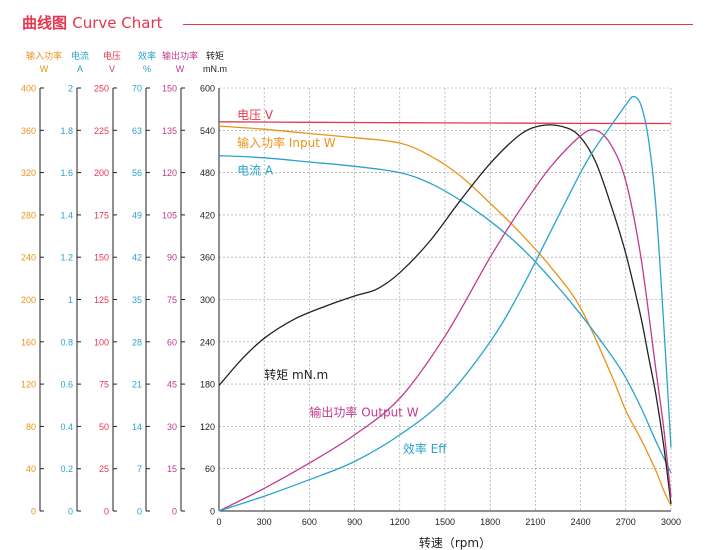 Image resolution: width=716 pixels, height=550 pixels. I want to click on axis-tick-label-voltage: 150, so click(101, 258).